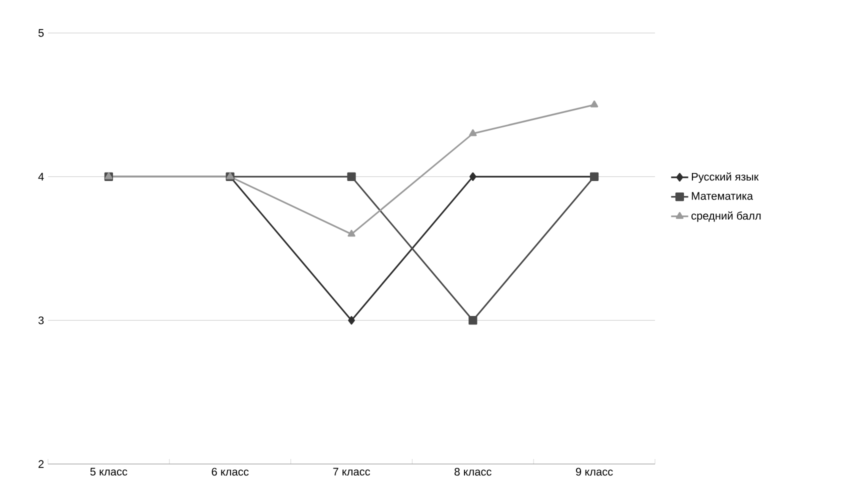 The image size is (861, 498). Describe the element at coordinates (473, 472) in the screenshot. I see `x-tick-label: 8 класс` at that location.